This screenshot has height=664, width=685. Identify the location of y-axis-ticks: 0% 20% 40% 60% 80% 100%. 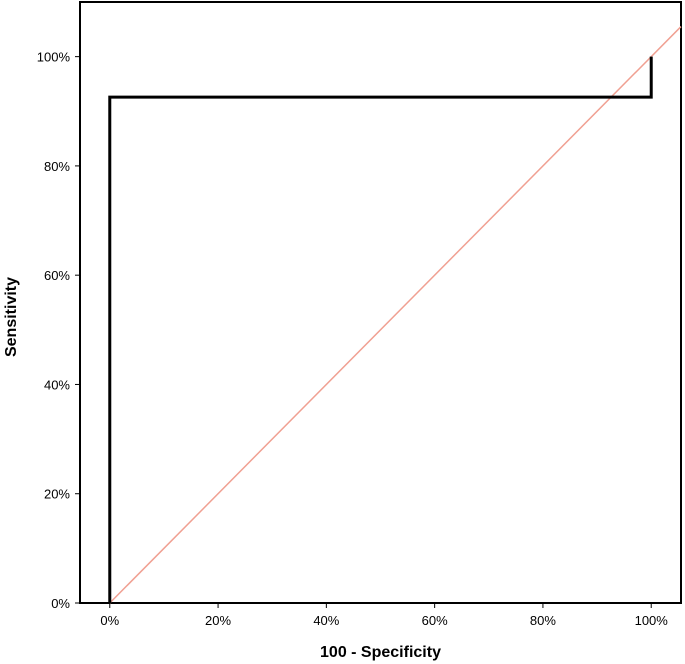
(58, 330).